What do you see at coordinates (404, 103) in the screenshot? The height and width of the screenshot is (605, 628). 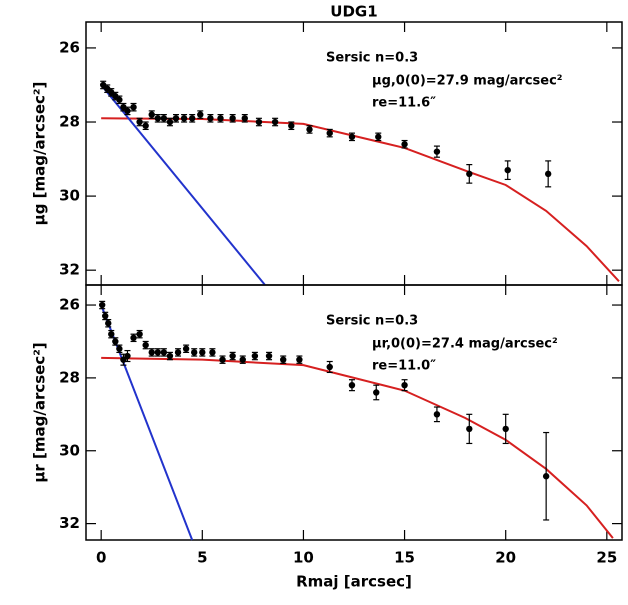 I see `annotation: re=11.6″` at bounding box center [404, 103].